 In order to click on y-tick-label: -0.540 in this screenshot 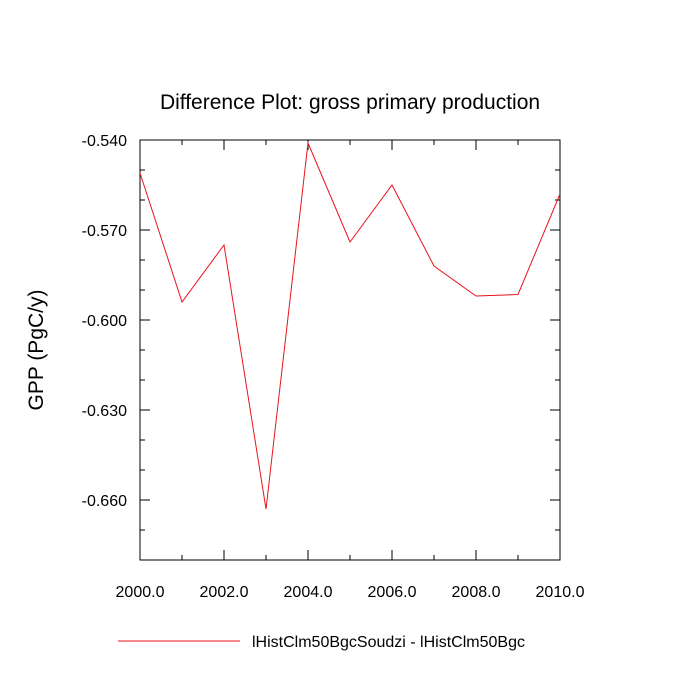, I will do `click(104, 141)`.